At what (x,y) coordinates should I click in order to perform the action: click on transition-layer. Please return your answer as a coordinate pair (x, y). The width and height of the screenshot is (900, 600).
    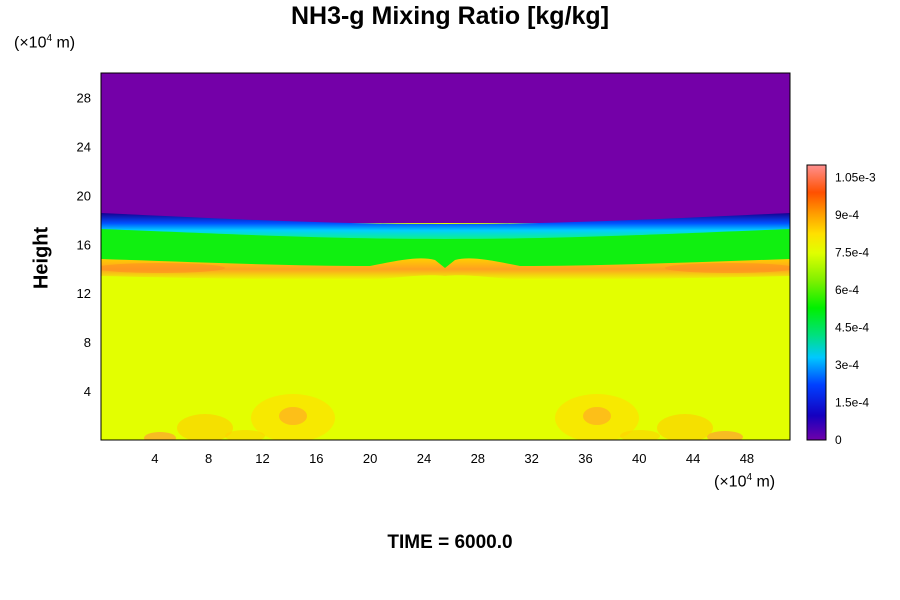
    Looking at the image, I should click on (445, 227).